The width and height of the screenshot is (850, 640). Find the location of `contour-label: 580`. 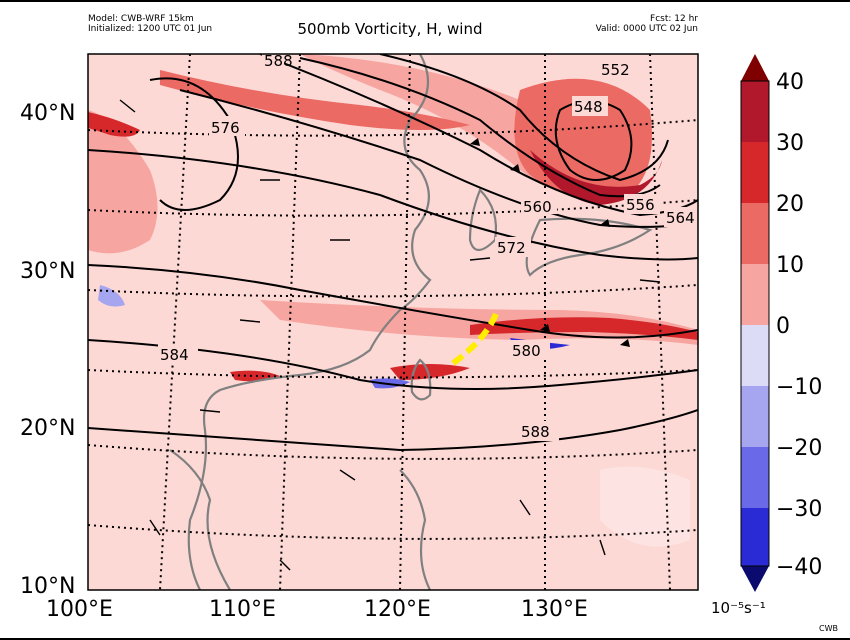

contour-label: 580 is located at coordinates (526, 351).